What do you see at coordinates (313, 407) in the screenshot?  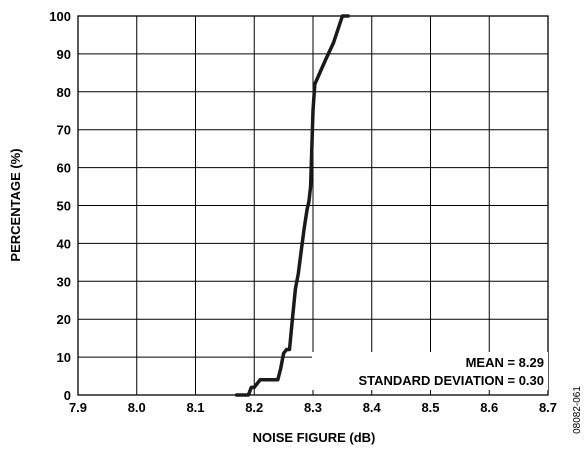 I see `x-tick-label: 8.3` at bounding box center [313, 407].